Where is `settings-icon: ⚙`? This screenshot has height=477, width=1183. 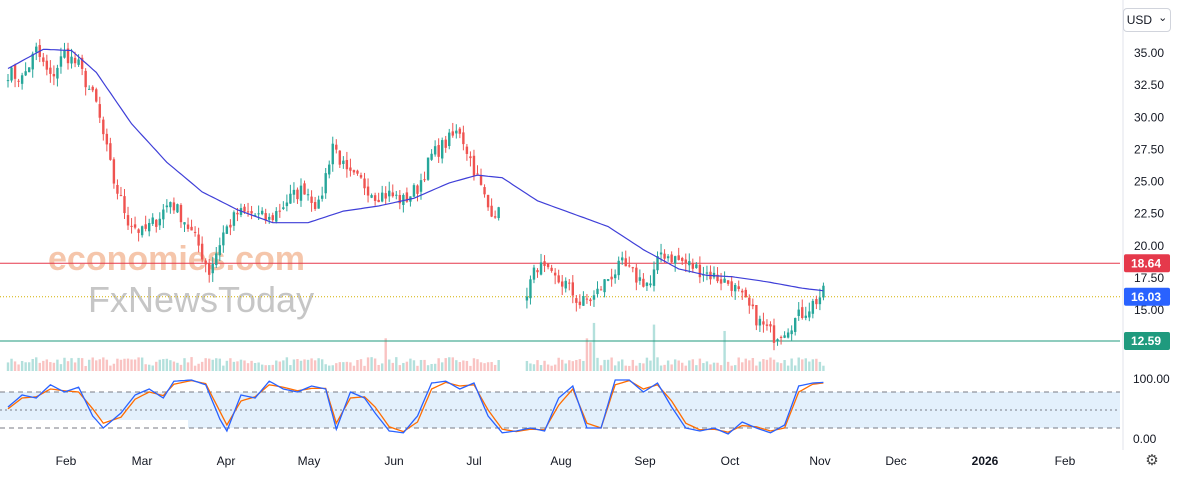 settings-icon: ⚙ is located at coordinates (1152, 460).